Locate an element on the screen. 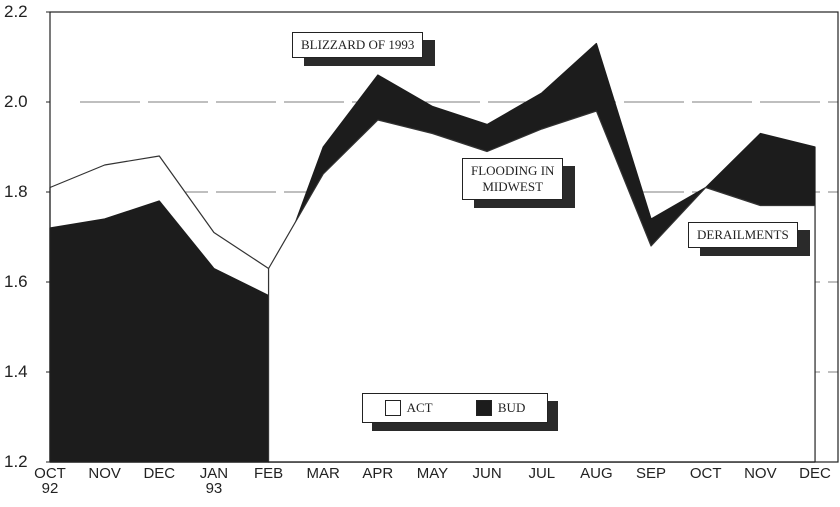 The width and height of the screenshot is (840, 507). x-tick-label: OCT is located at coordinates (705, 473).